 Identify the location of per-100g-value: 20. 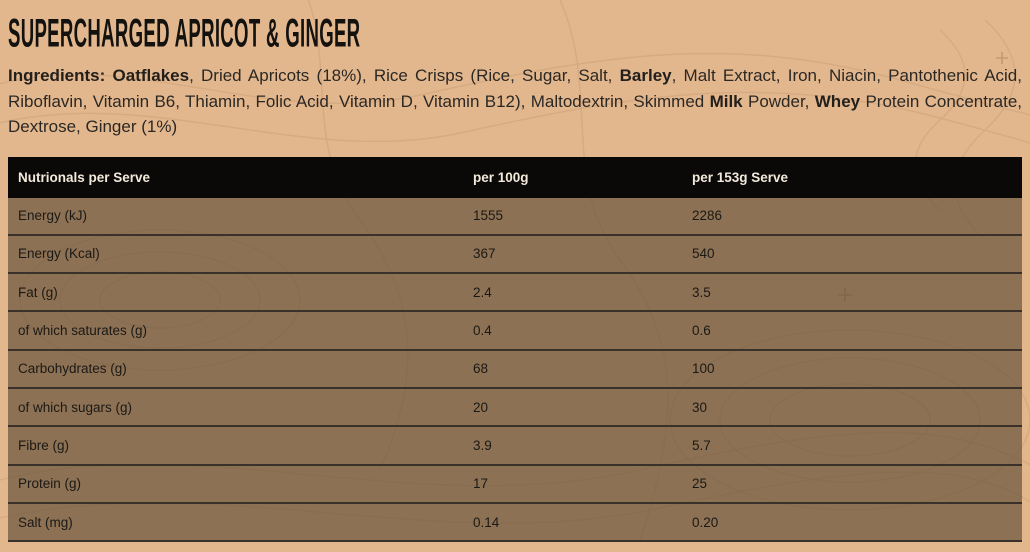
(481, 407).